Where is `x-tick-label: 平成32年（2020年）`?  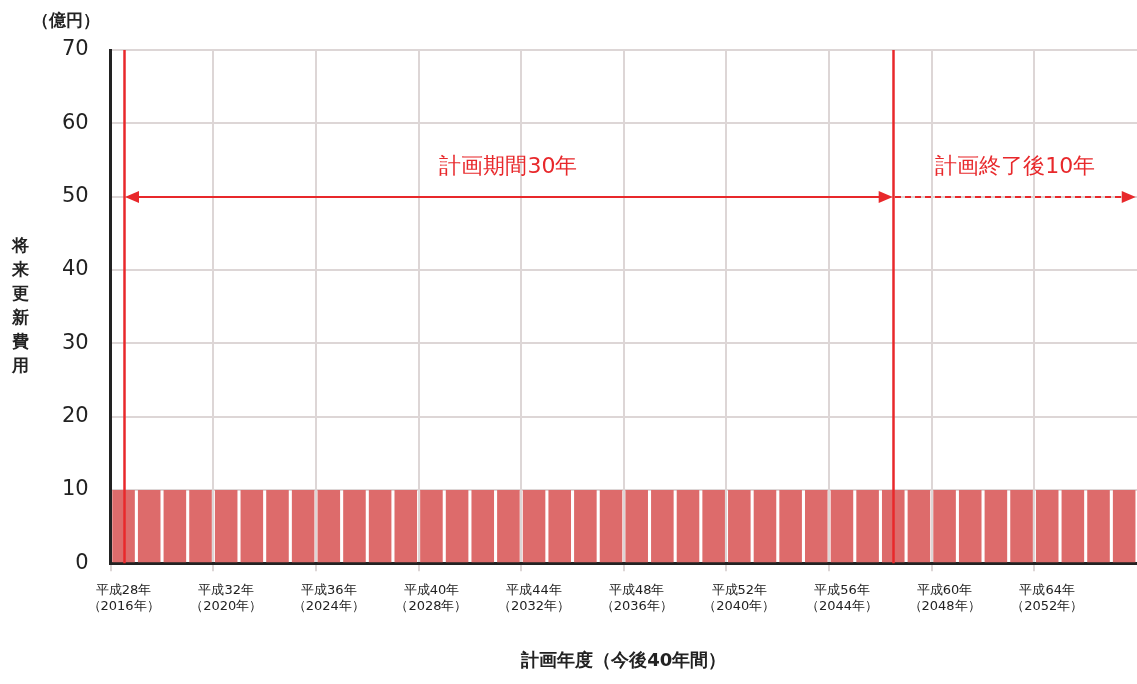 x-tick-label: 平成32年（2020年） is located at coordinates (226, 597).